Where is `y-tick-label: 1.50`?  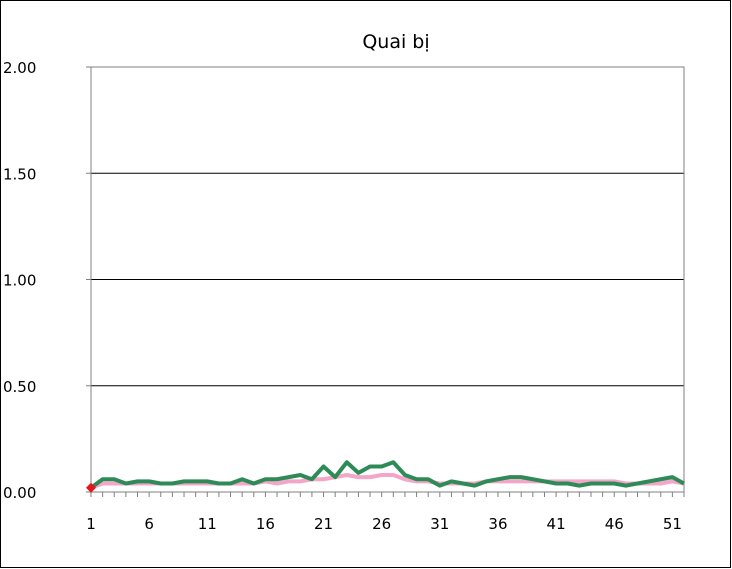
y-tick-label: 1.50 is located at coordinates (19, 174).